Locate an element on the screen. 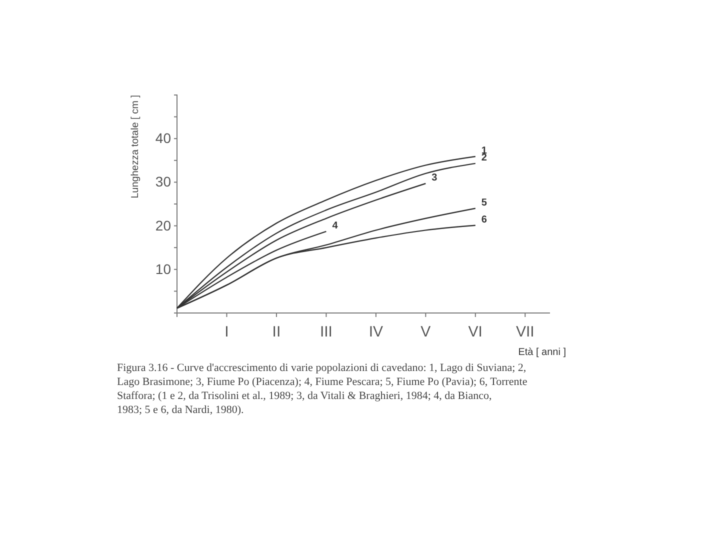 The height and width of the screenshot is (540, 720). series-label: 6 is located at coordinates (484, 220).